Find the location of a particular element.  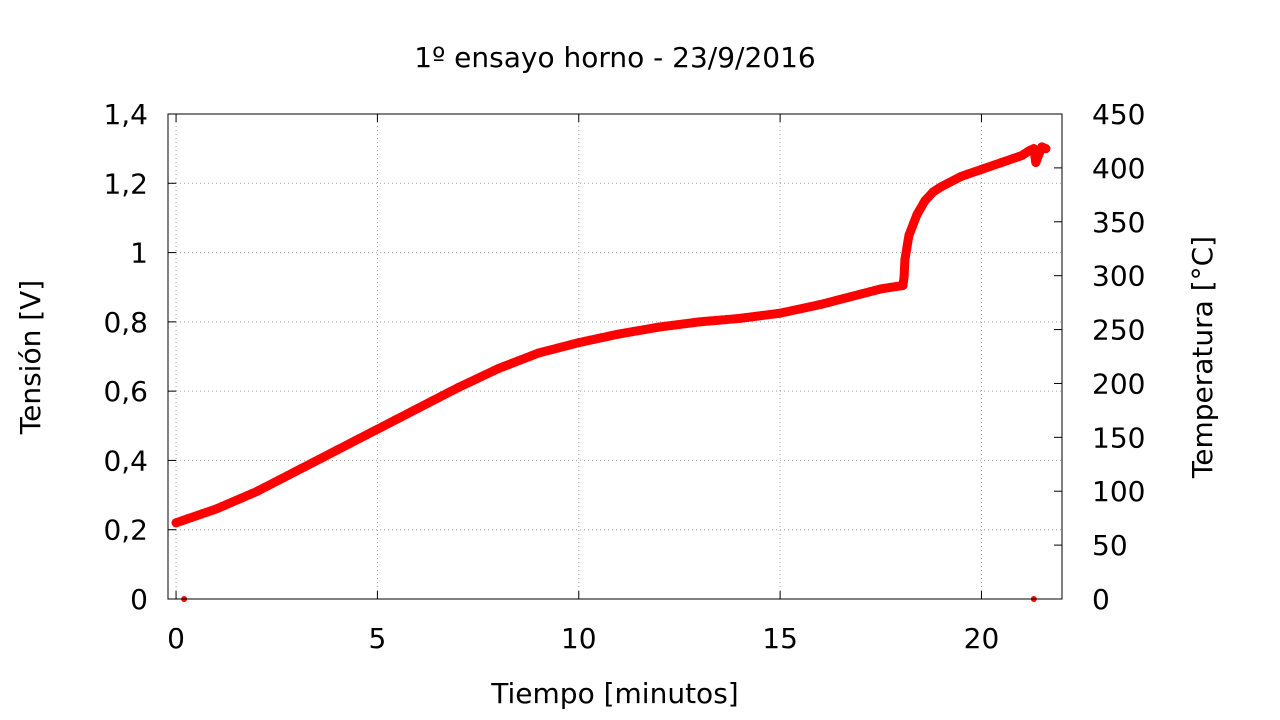

y-tick-label: 0,4 is located at coordinates (125, 460).